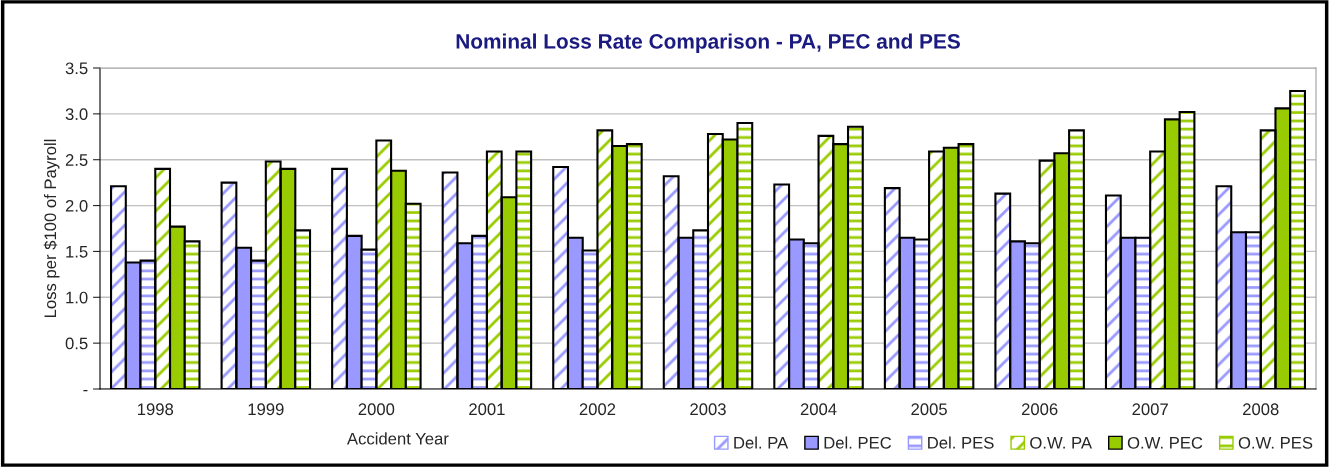  Describe the element at coordinates (1150, 409) in the screenshot. I see `x-tick-label: 2007` at that location.